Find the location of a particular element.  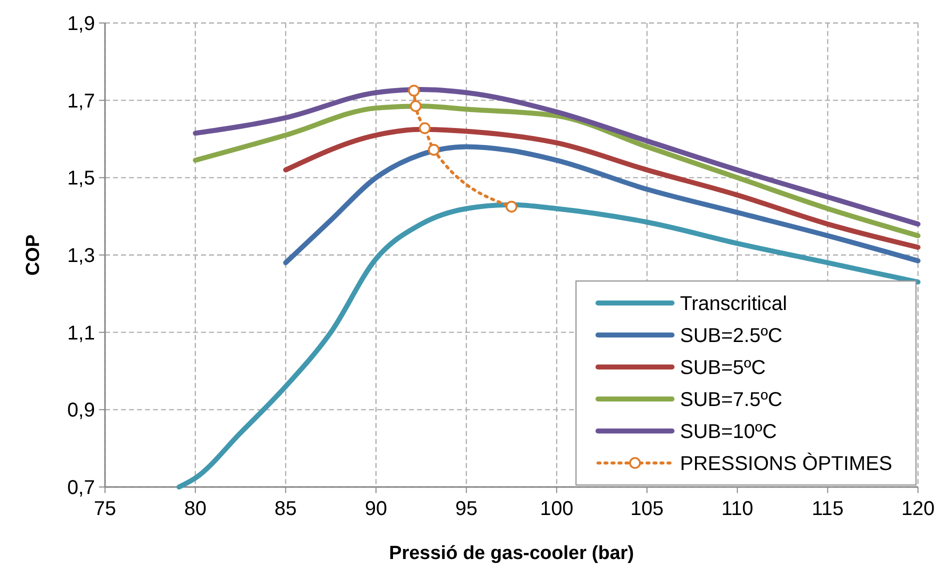

x-tick-label: 120 is located at coordinates (918, 509).